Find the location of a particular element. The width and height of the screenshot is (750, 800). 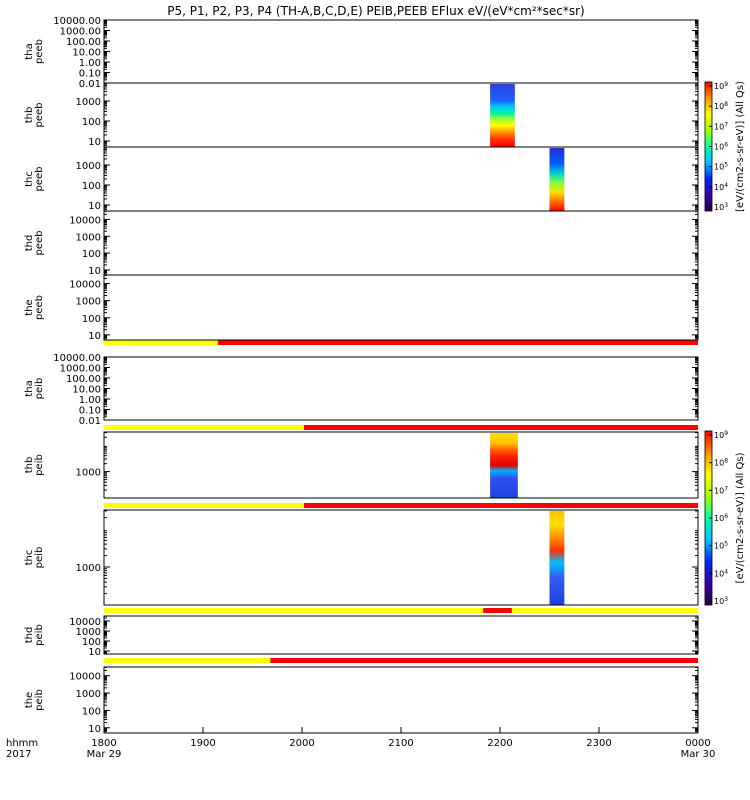

x-tick-label: 2100 is located at coordinates (400, 743).